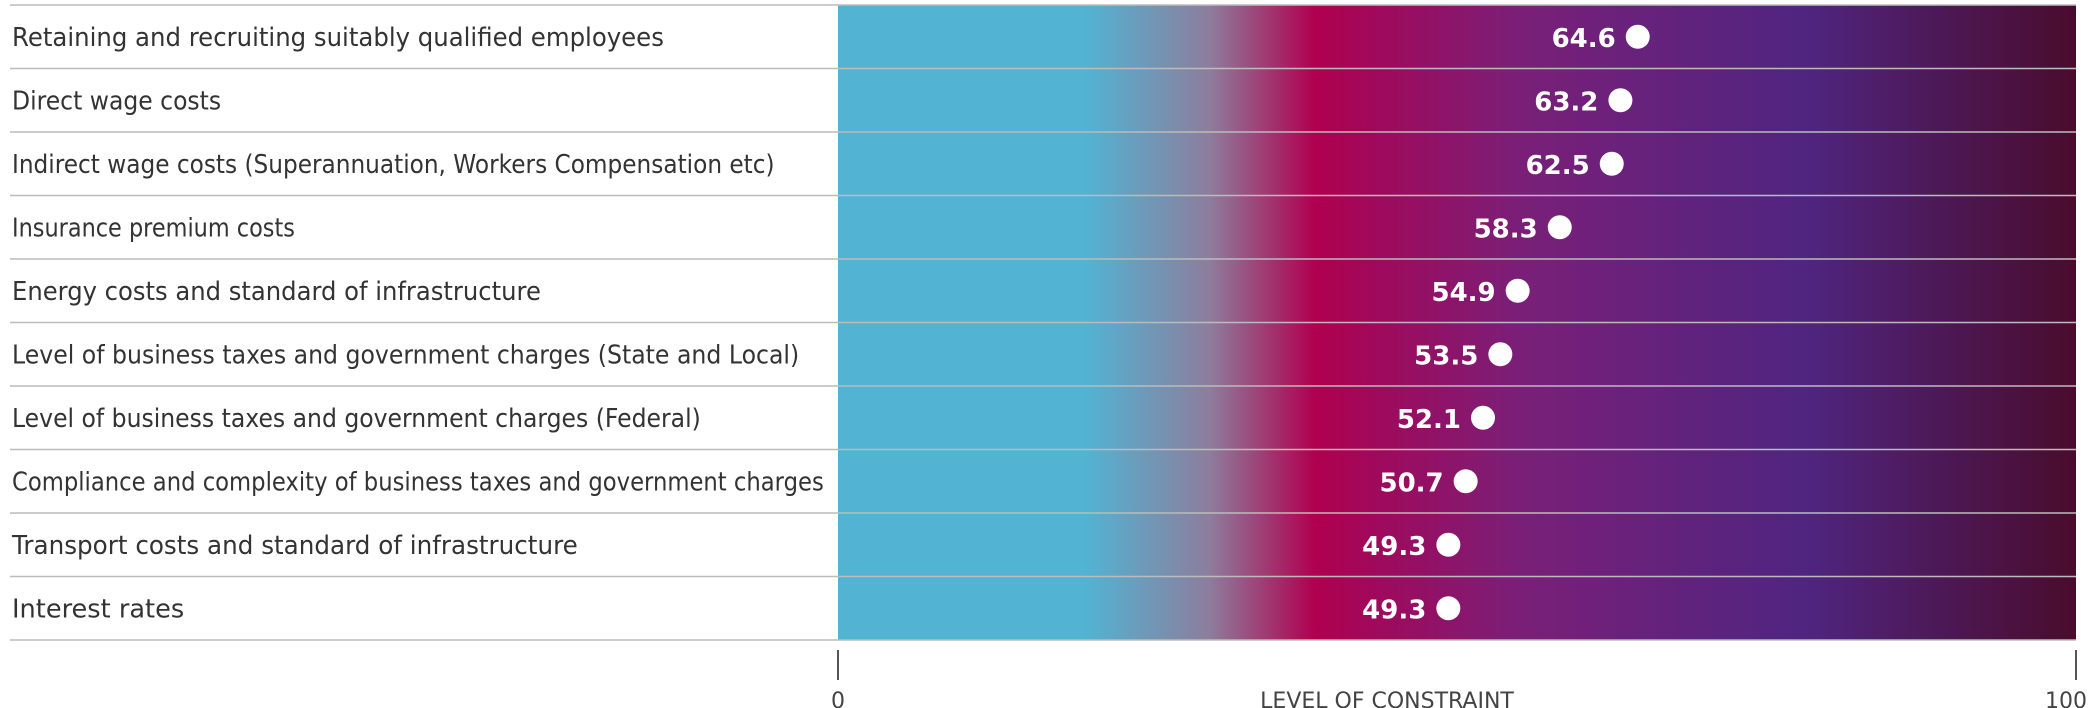 This screenshot has width=2100, height=708. What do you see at coordinates (98, 609) in the screenshot?
I see `category-label: Interest rates` at bounding box center [98, 609].